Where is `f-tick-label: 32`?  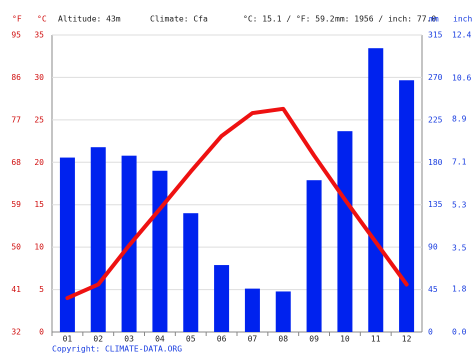
f-tick-label: 32 is located at coordinates (16, 332).